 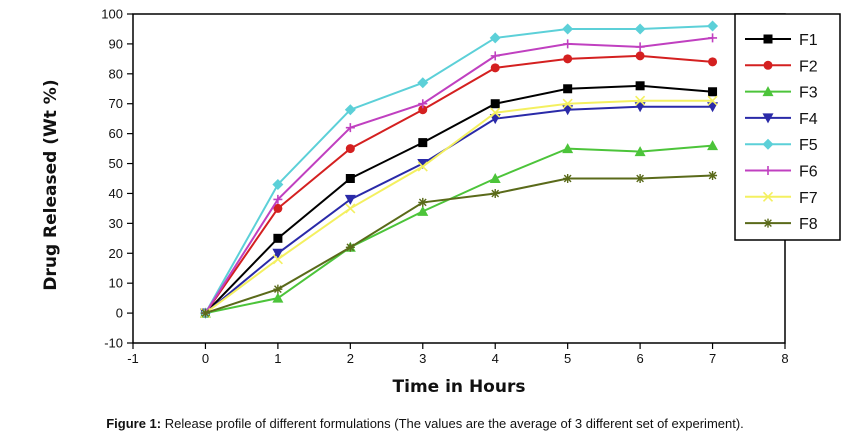 What do you see at coordinates (134, 423) in the screenshot?
I see `caption-label: Figure 1:` at bounding box center [134, 423].